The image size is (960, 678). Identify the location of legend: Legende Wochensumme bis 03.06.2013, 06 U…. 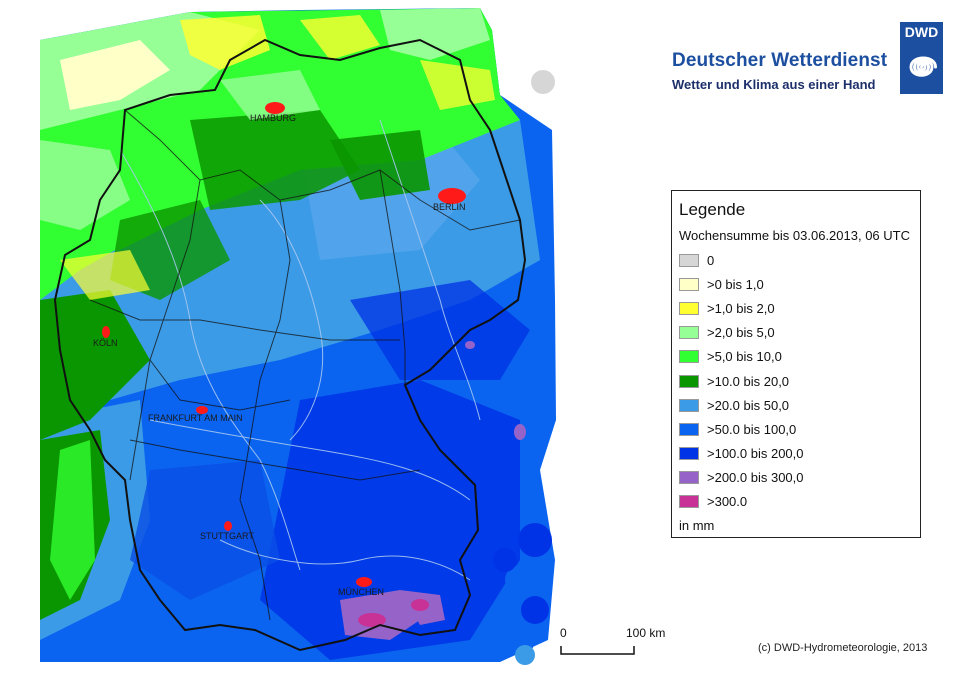
(796, 364).